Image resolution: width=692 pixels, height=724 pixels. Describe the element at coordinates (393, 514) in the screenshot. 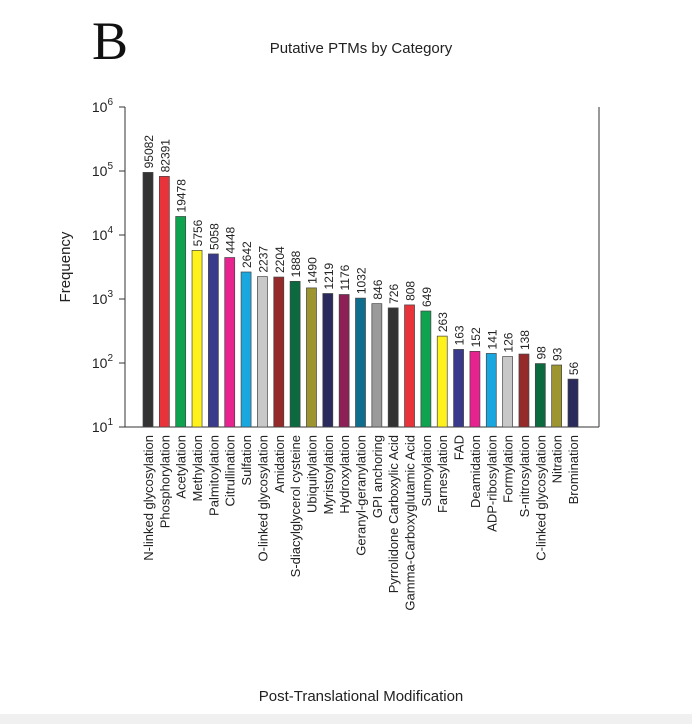

I see `x-tick-label: Pyrrolidone Carboxylic Acid` at that location.